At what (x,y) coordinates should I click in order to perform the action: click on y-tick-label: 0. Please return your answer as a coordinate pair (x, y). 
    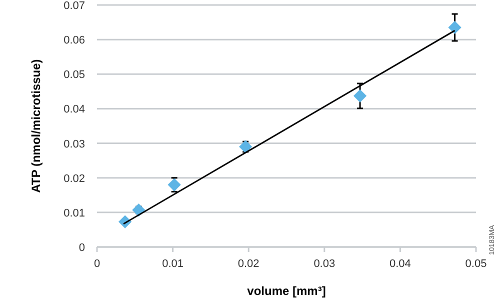
    Looking at the image, I should click on (81, 248).